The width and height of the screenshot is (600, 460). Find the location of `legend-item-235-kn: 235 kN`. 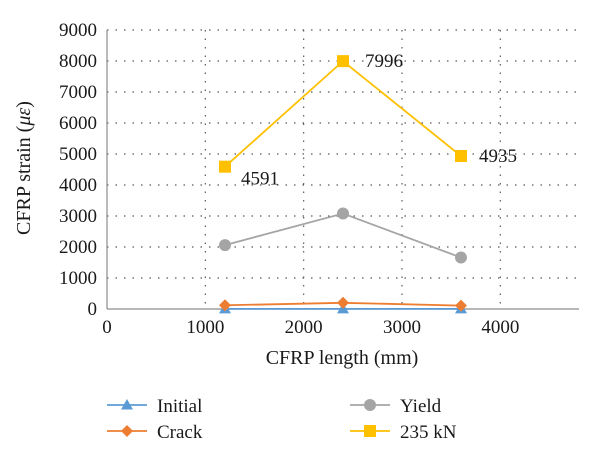

legend-item-235-kn: 235 kN is located at coordinates (403, 432).